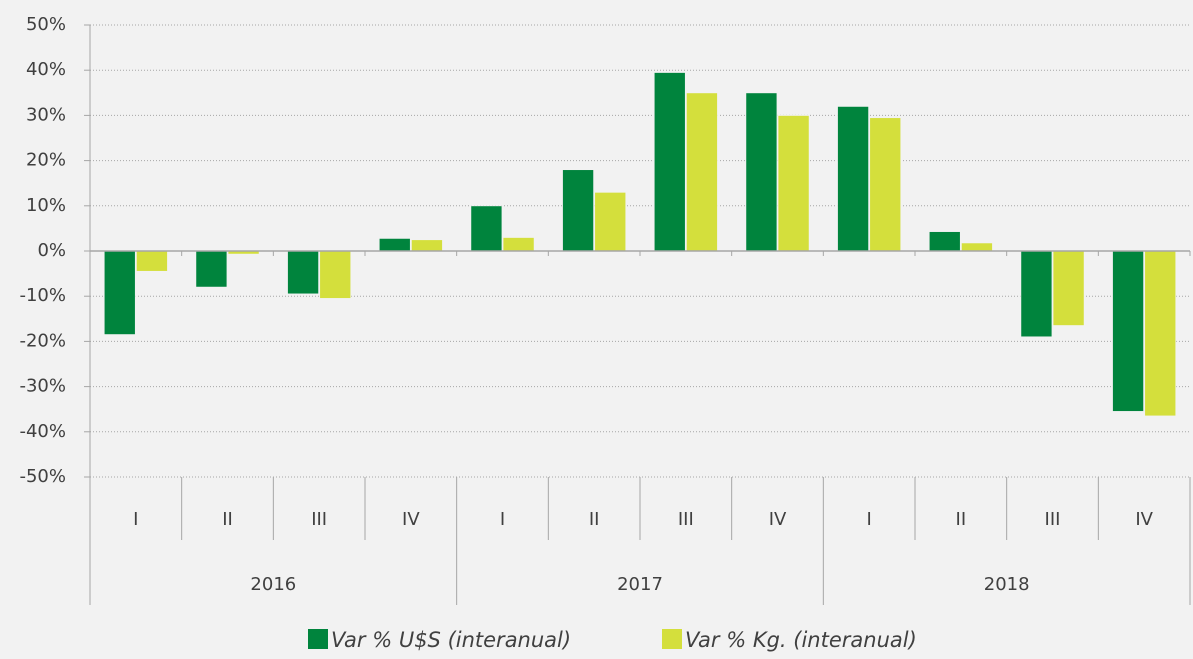 The height and width of the screenshot is (659, 1193). Describe the element at coordinates (42, 476) in the screenshot. I see `y-tick-label: -50%` at that location.